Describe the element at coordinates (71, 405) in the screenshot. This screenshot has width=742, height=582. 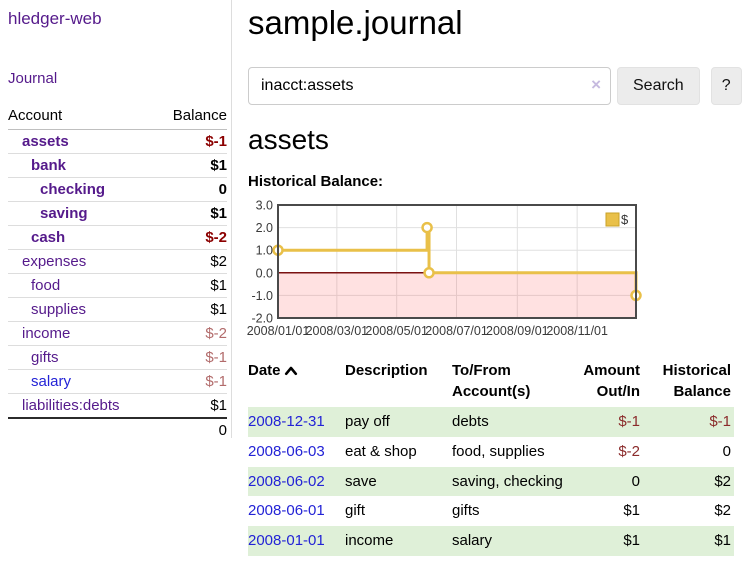
I see `account-link: liabilities:debts` at that location.